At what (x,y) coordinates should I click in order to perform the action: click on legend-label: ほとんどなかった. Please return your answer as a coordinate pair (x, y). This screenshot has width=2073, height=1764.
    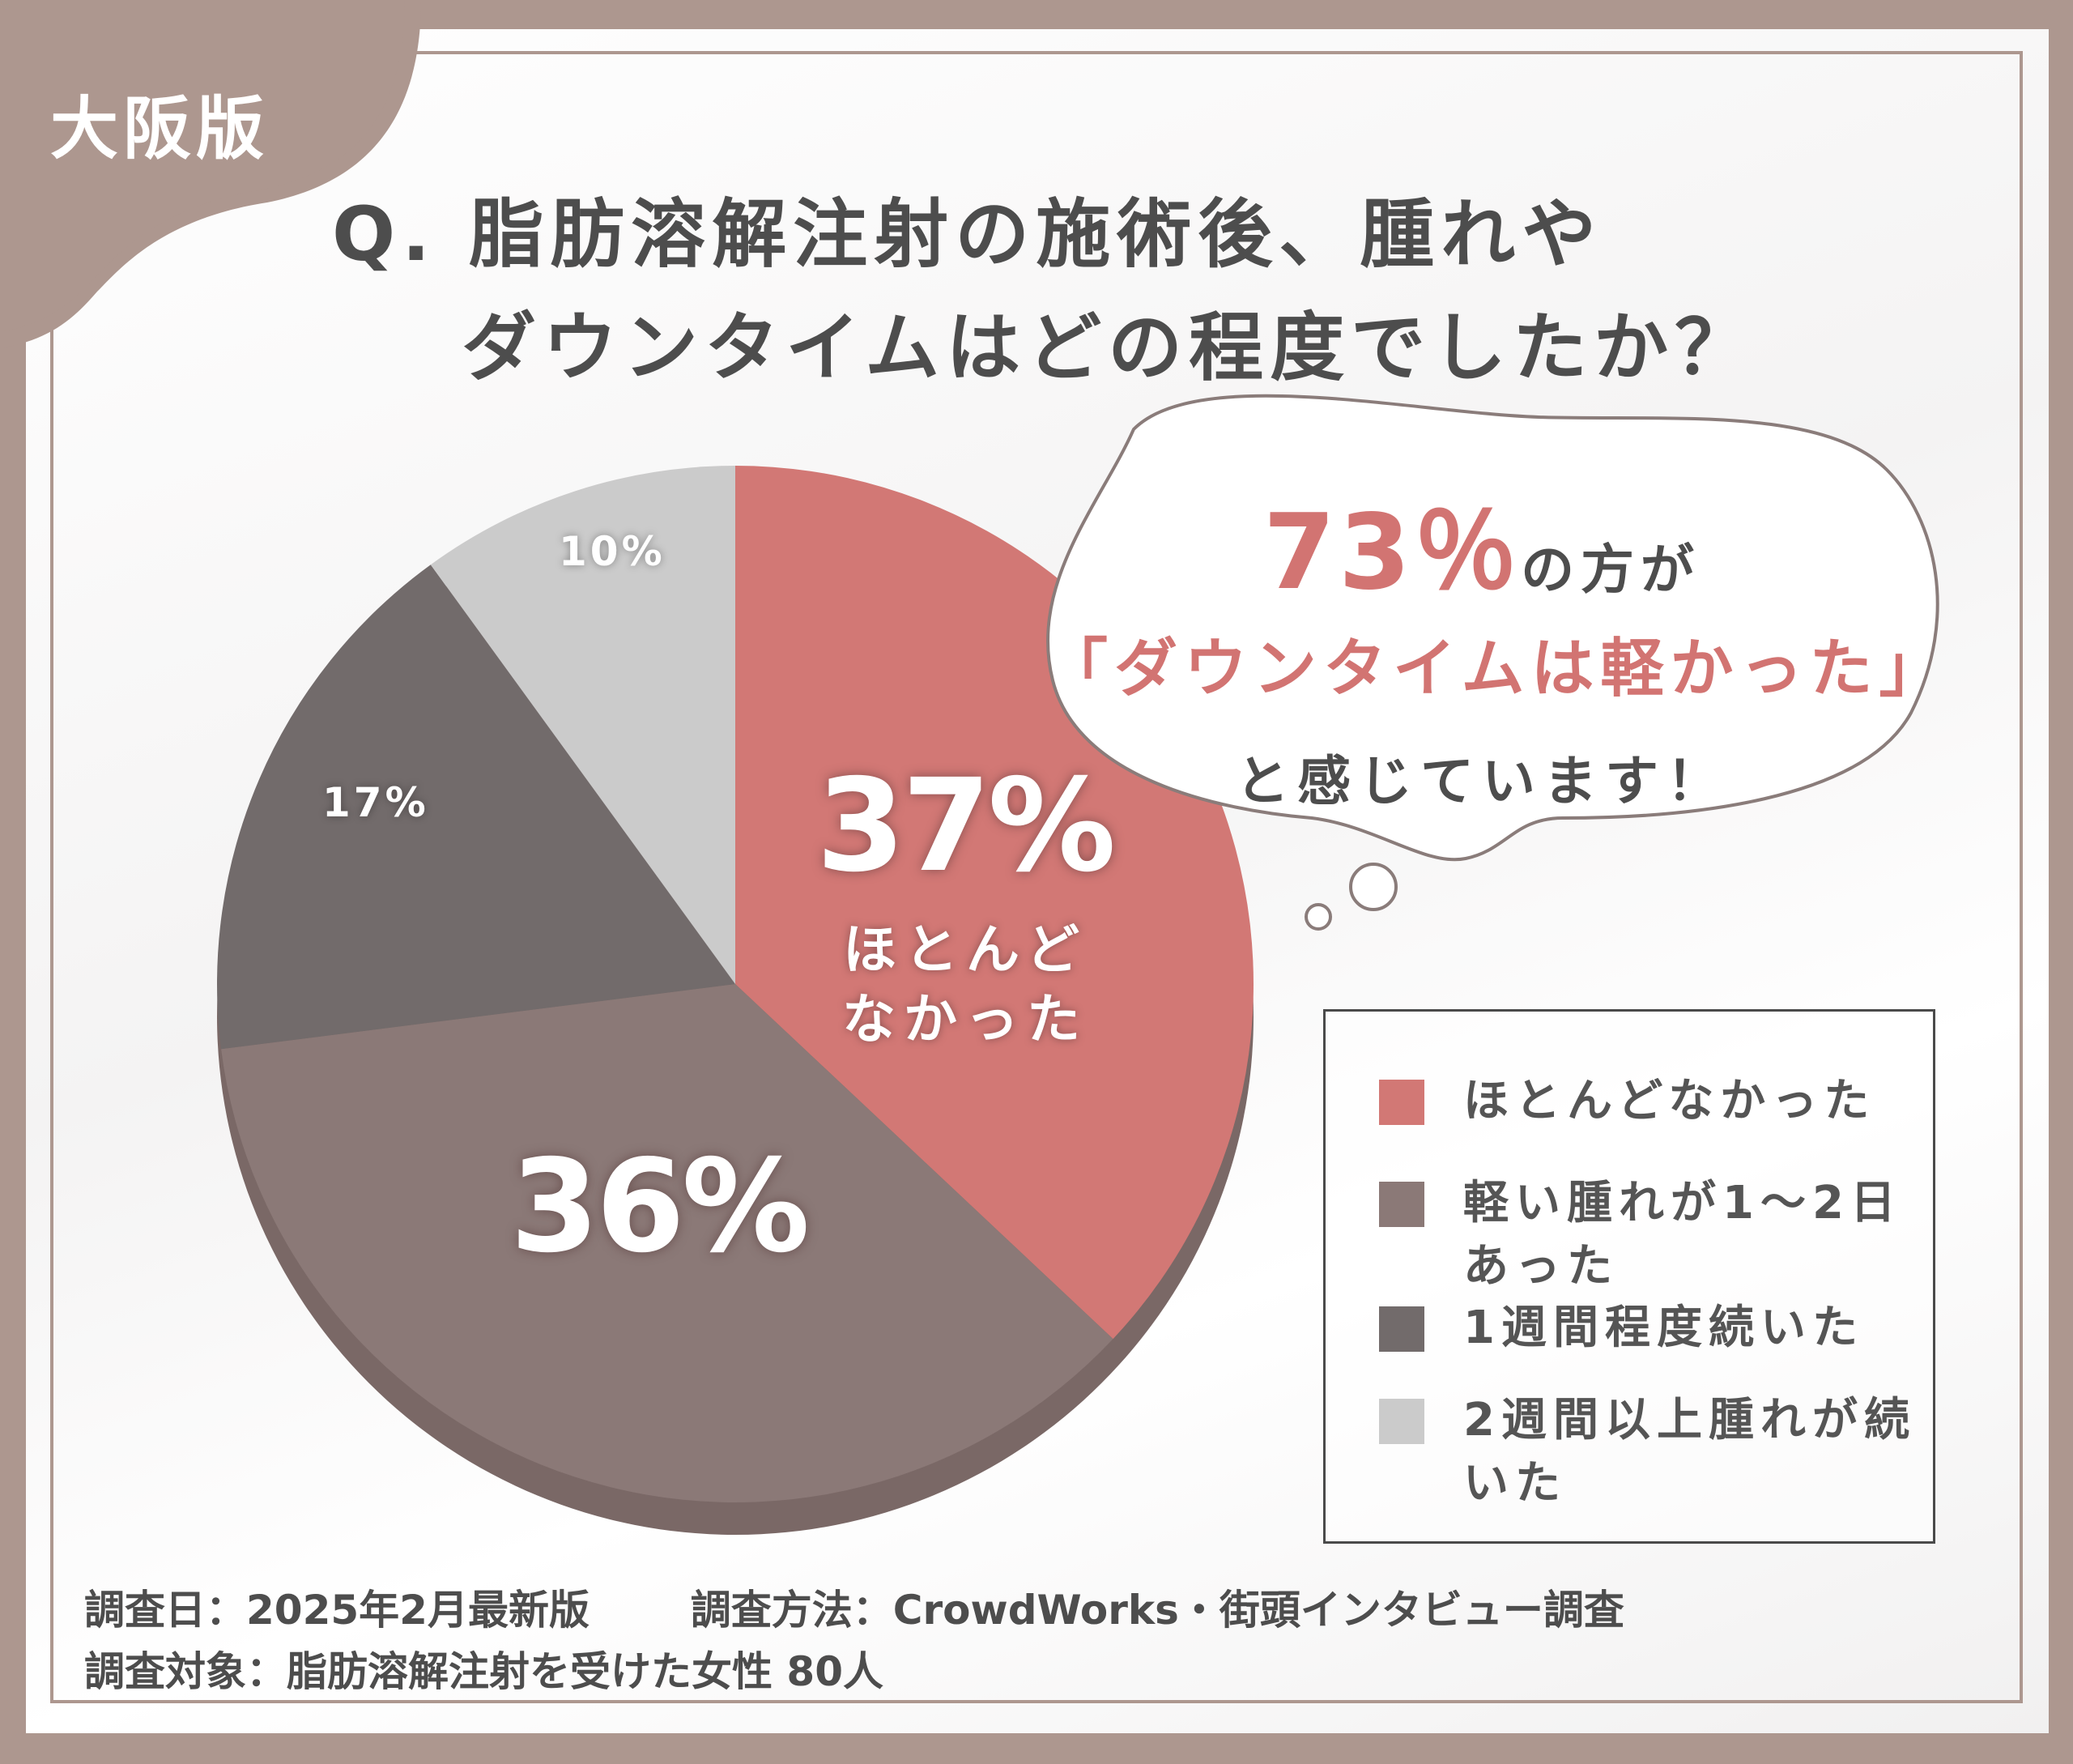
    Looking at the image, I should click on (1670, 1101).